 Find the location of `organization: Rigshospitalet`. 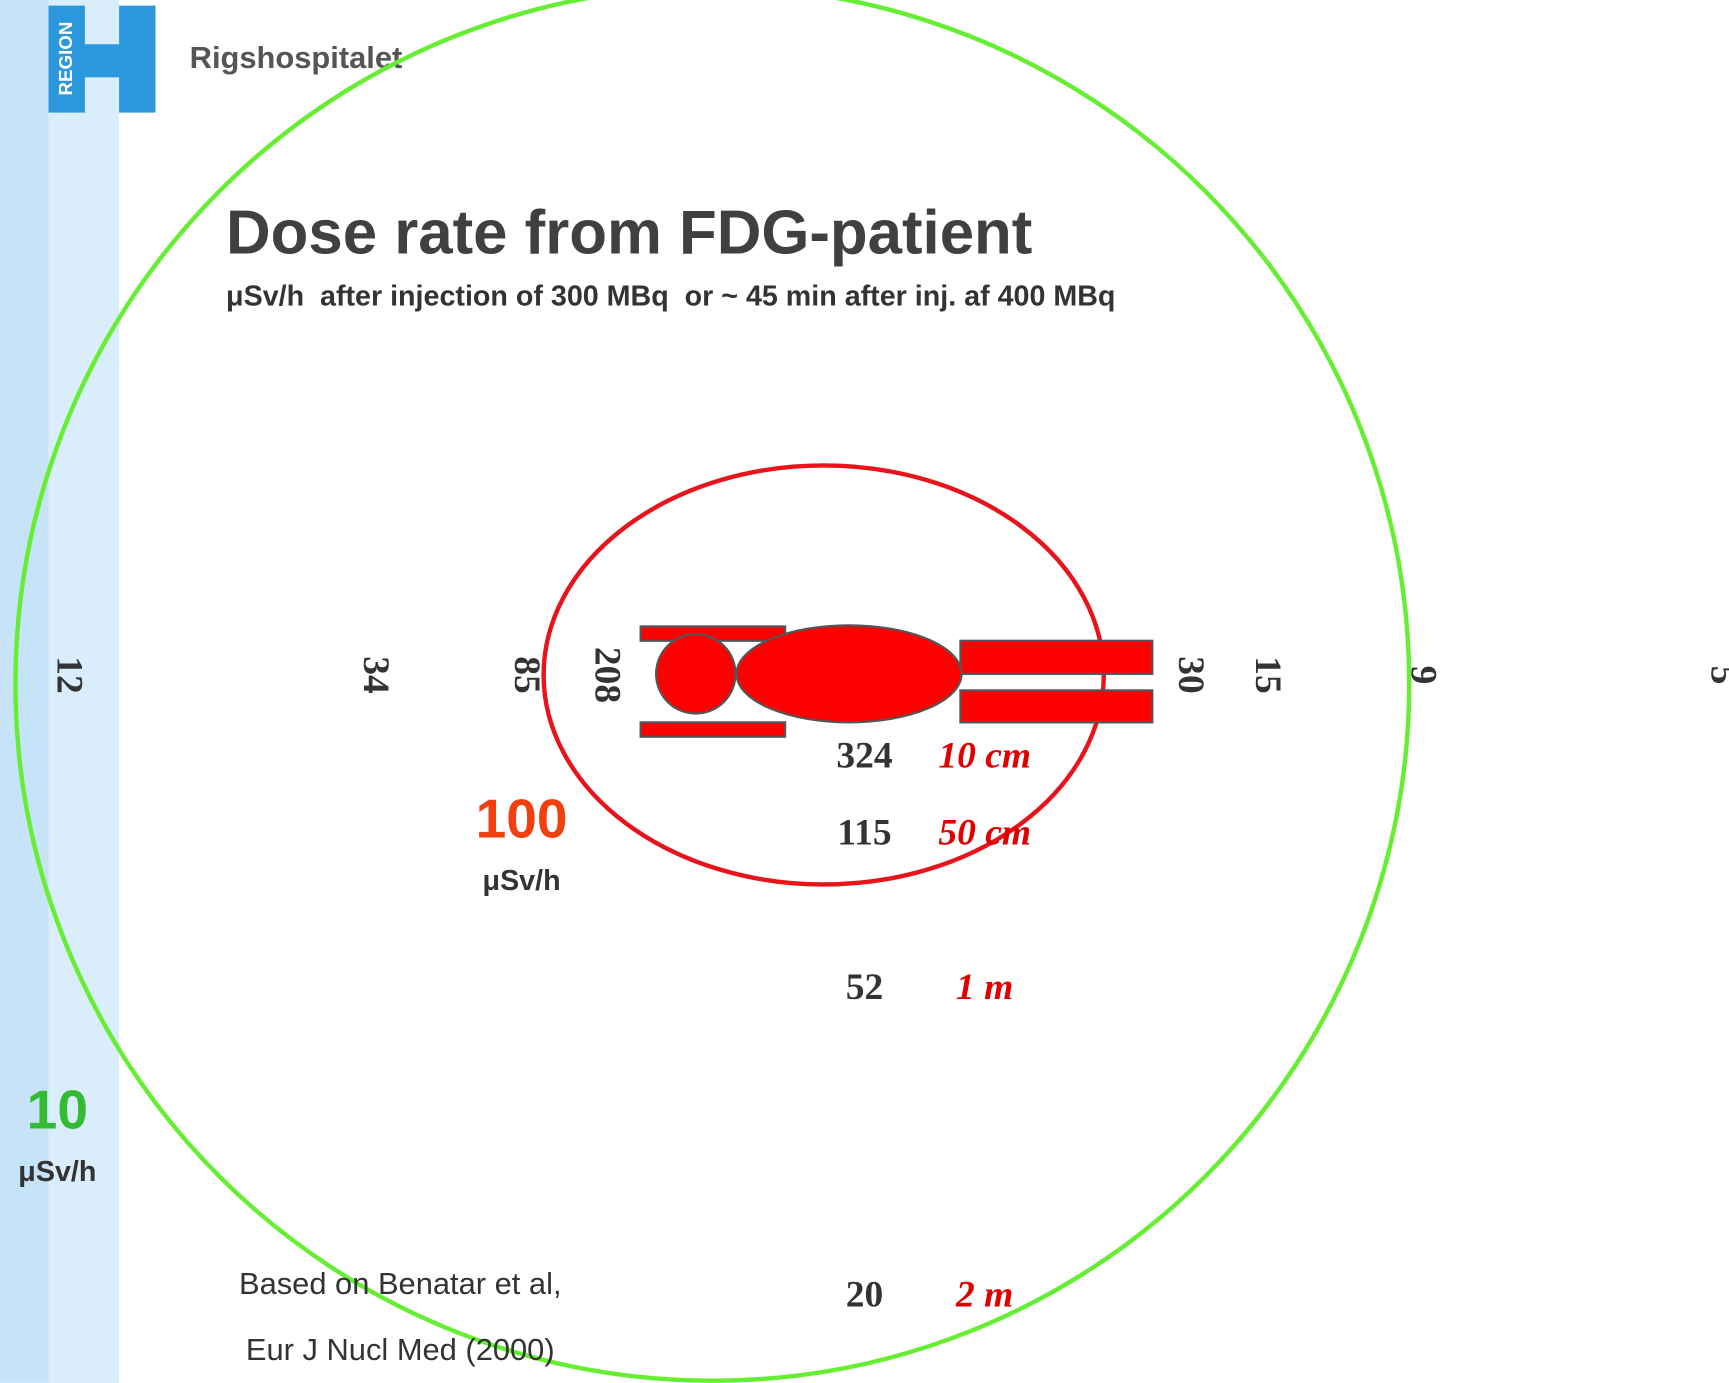

organization: Rigshospitalet is located at coordinates (296, 57).